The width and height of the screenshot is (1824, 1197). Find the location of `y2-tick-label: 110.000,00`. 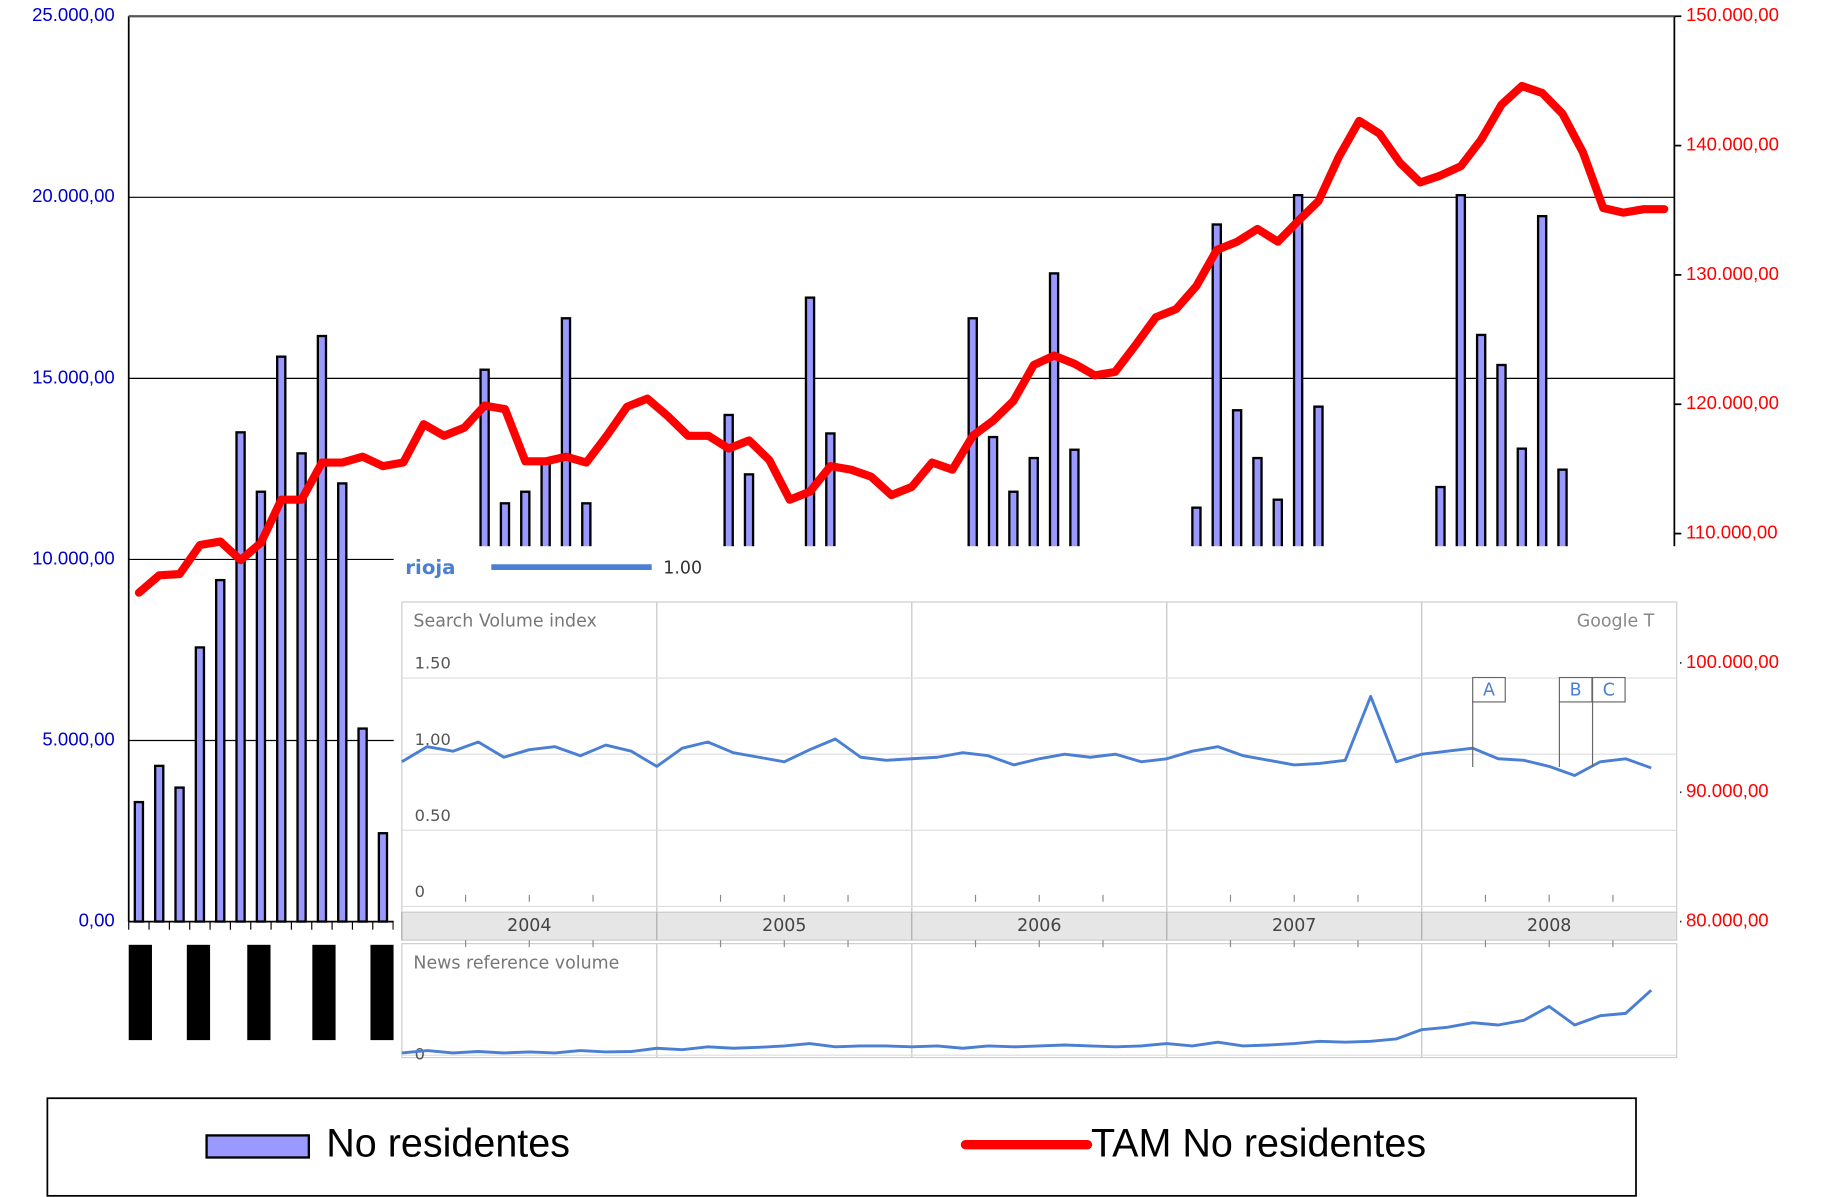

y2-tick-label: 110.000,00 is located at coordinates (1732, 531).